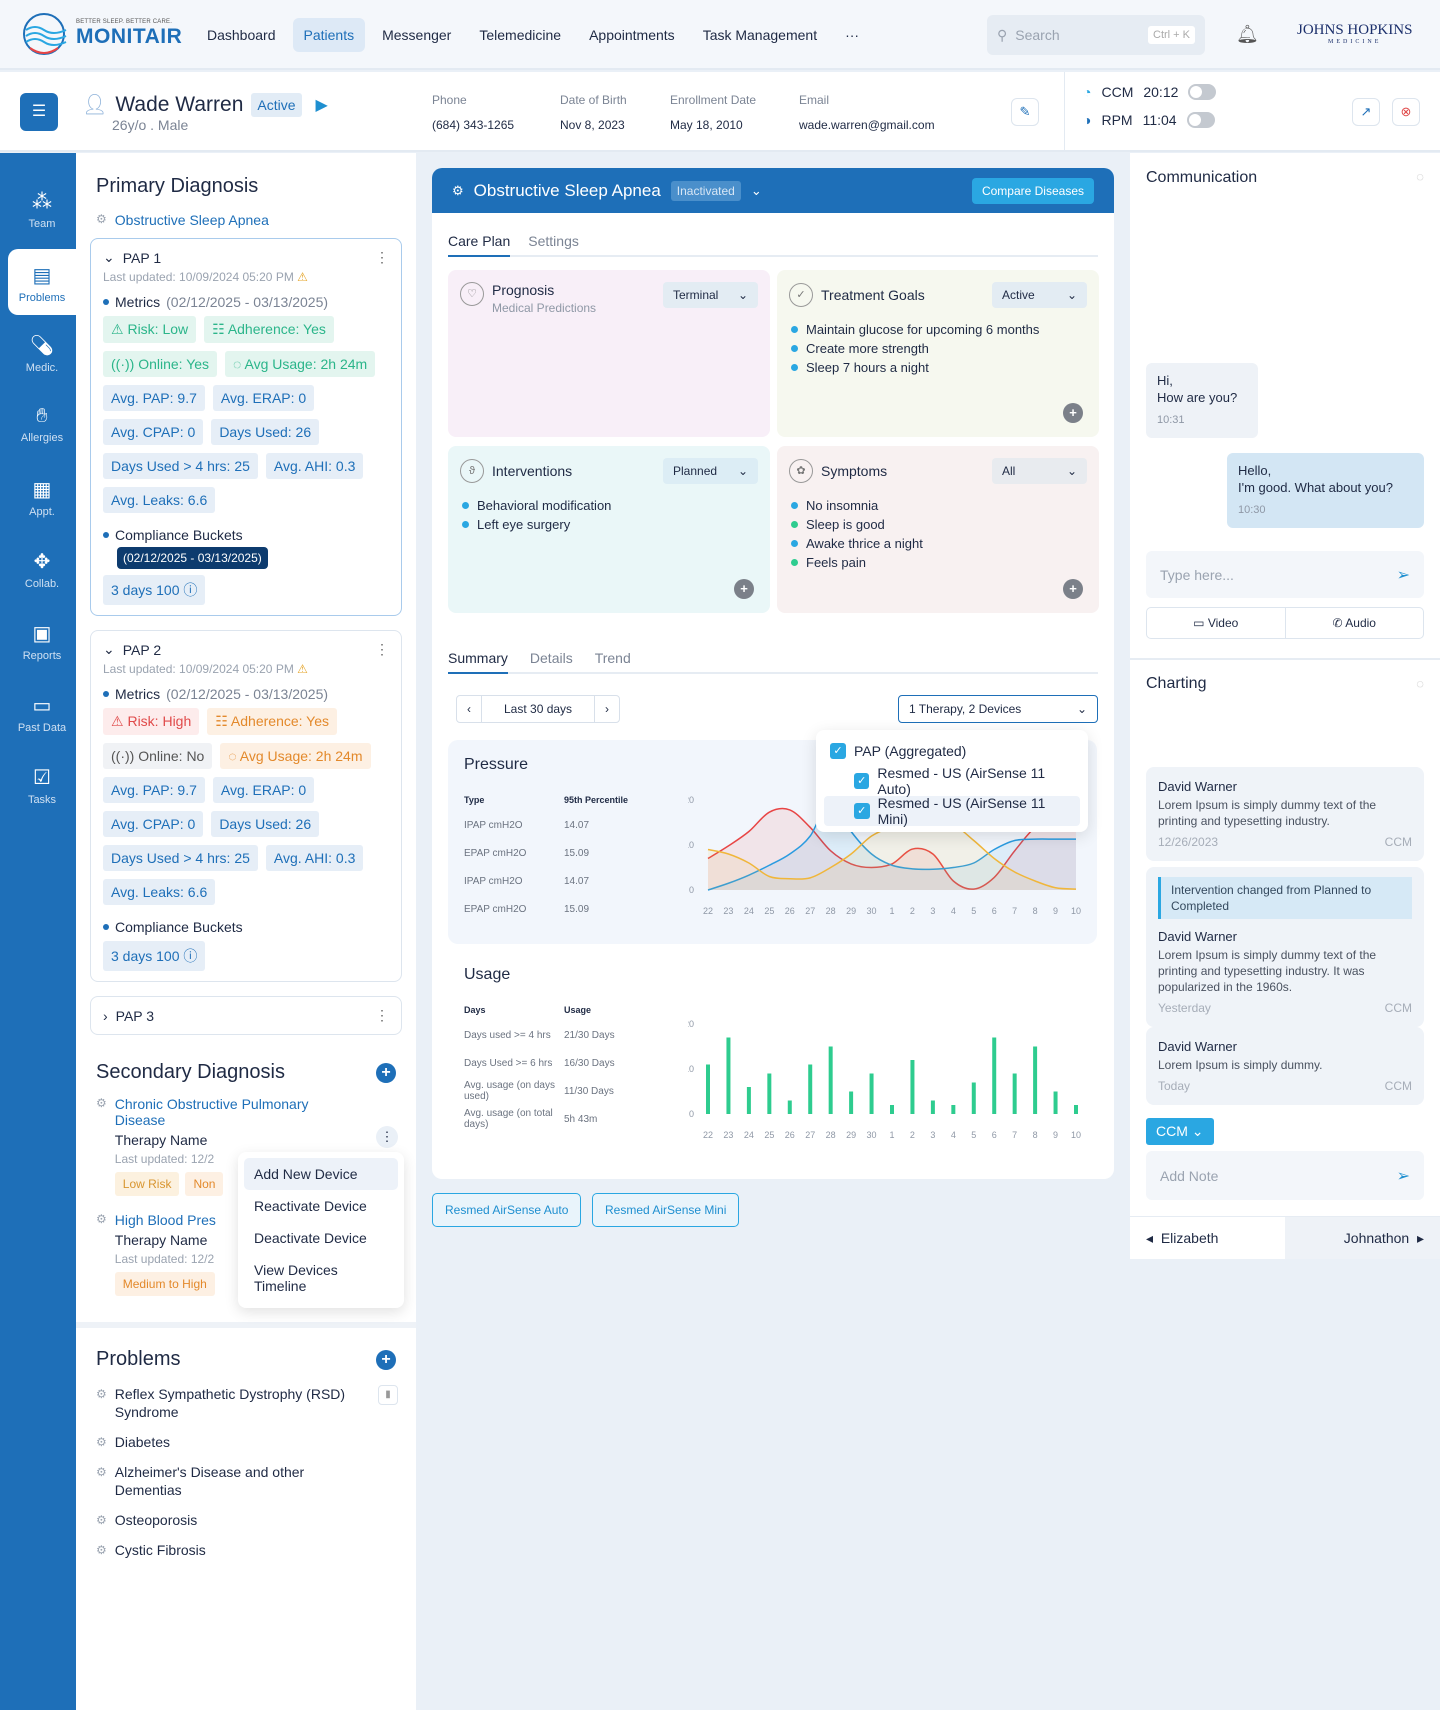 The height and width of the screenshot is (1710, 1440). Describe the element at coordinates (1197, 936) in the screenshot. I see `note-author: David Warner` at that location.